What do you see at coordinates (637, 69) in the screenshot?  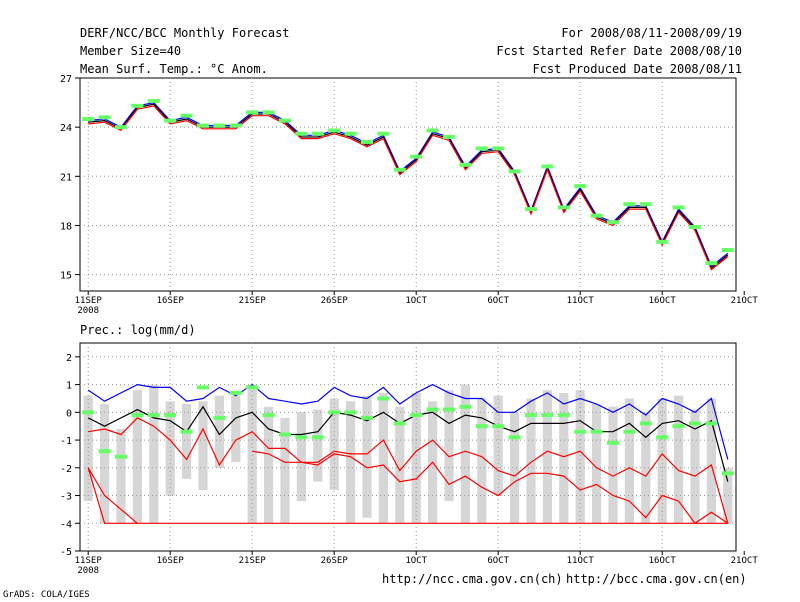 I see `produced-date: Fcst Produced Date 2008/08/11` at bounding box center [637, 69].